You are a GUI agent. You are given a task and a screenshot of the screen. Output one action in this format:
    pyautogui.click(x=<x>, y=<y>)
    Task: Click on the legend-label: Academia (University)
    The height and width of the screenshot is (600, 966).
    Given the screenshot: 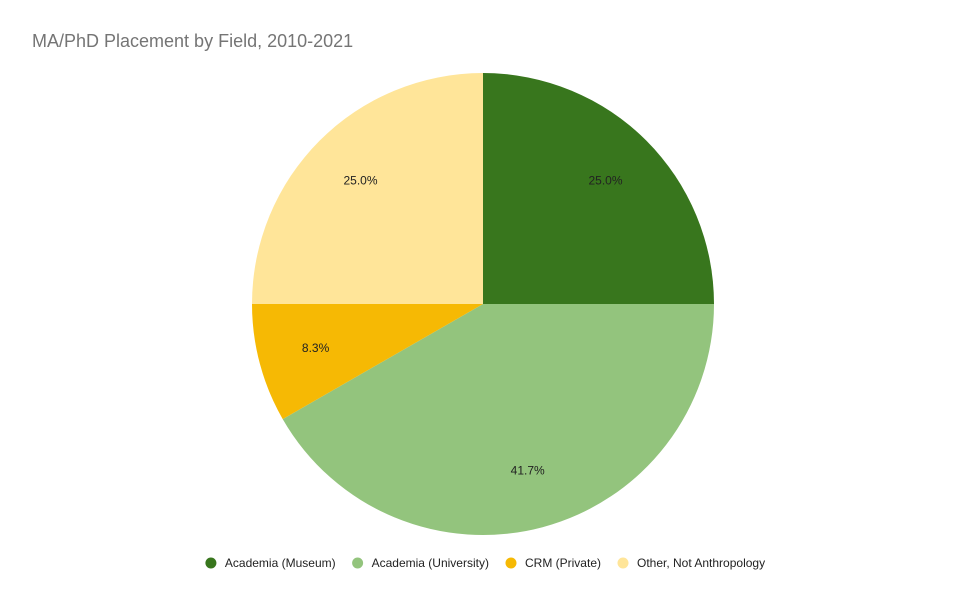 What is the action you would take?
    pyautogui.click(x=430, y=563)
    